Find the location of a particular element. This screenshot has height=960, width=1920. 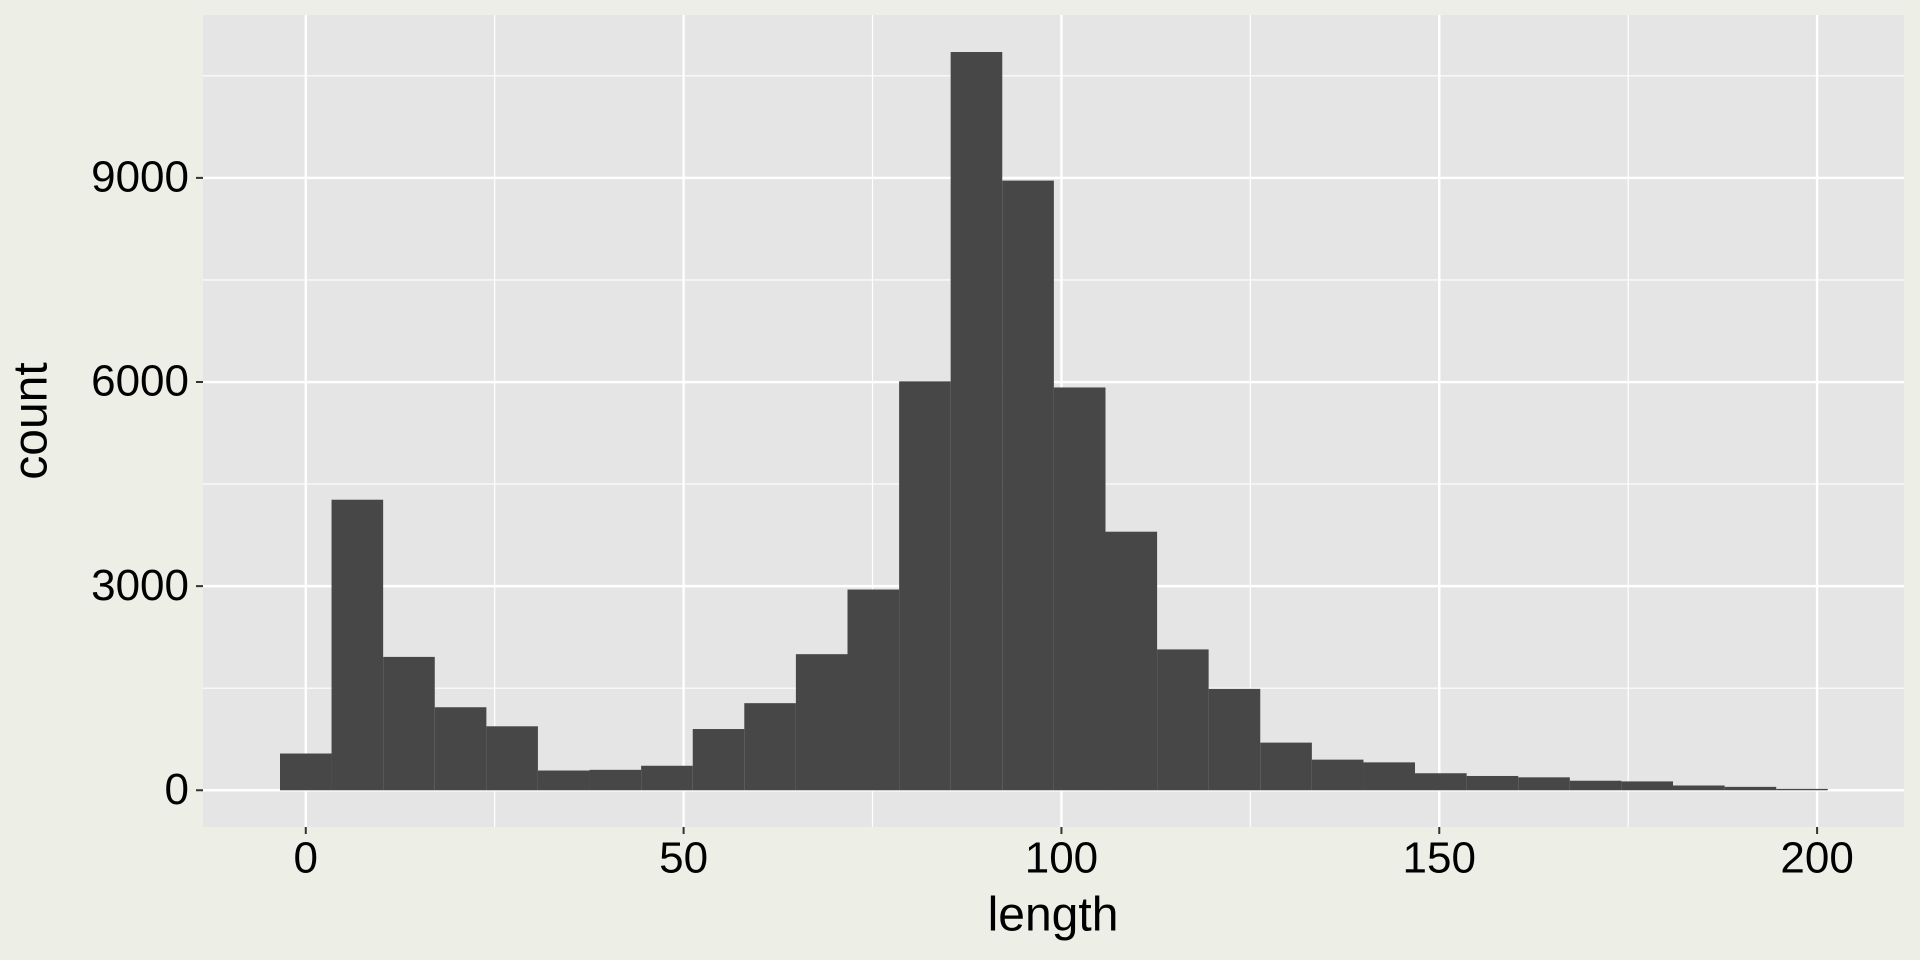

y-tick-label: 6000 is located at coordinates (140, 381).